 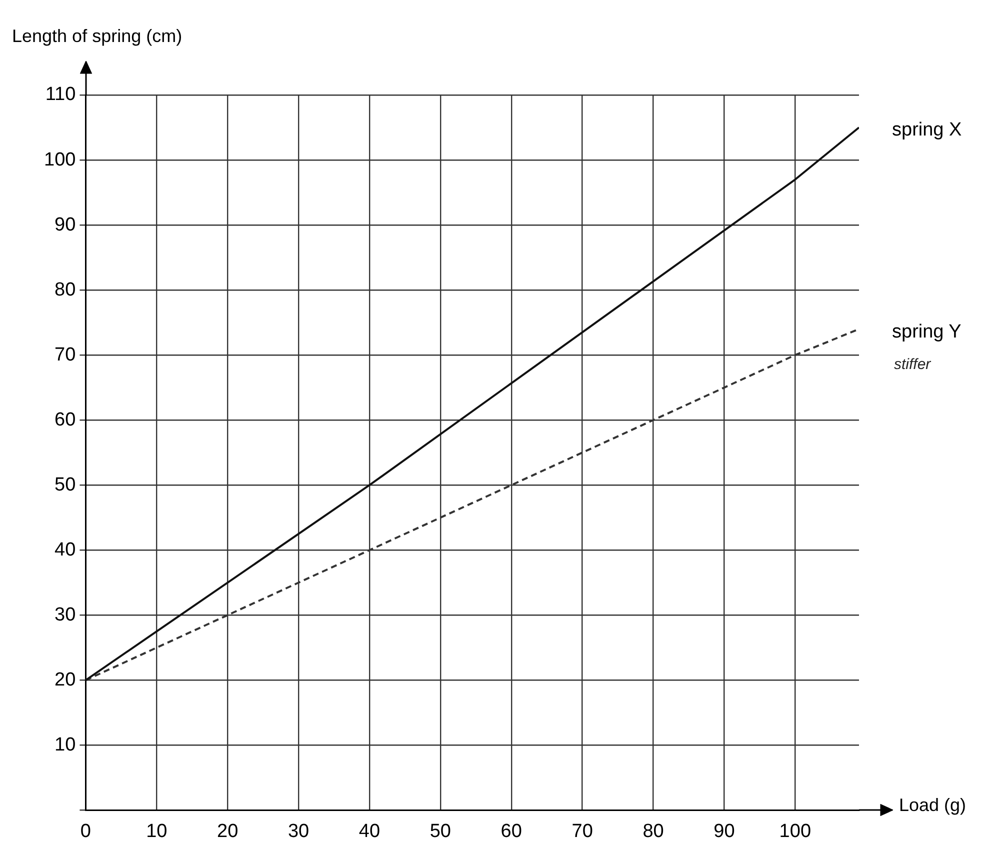 What do you see at coordinates (60, 159) in the screenshot?
I see `y-tick-label: 100` at bounding box center [60, 159].